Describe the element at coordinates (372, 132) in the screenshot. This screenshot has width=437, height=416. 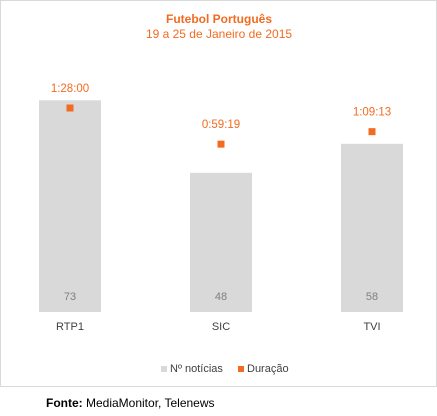
I see `duration-marker-tvi` at that location.